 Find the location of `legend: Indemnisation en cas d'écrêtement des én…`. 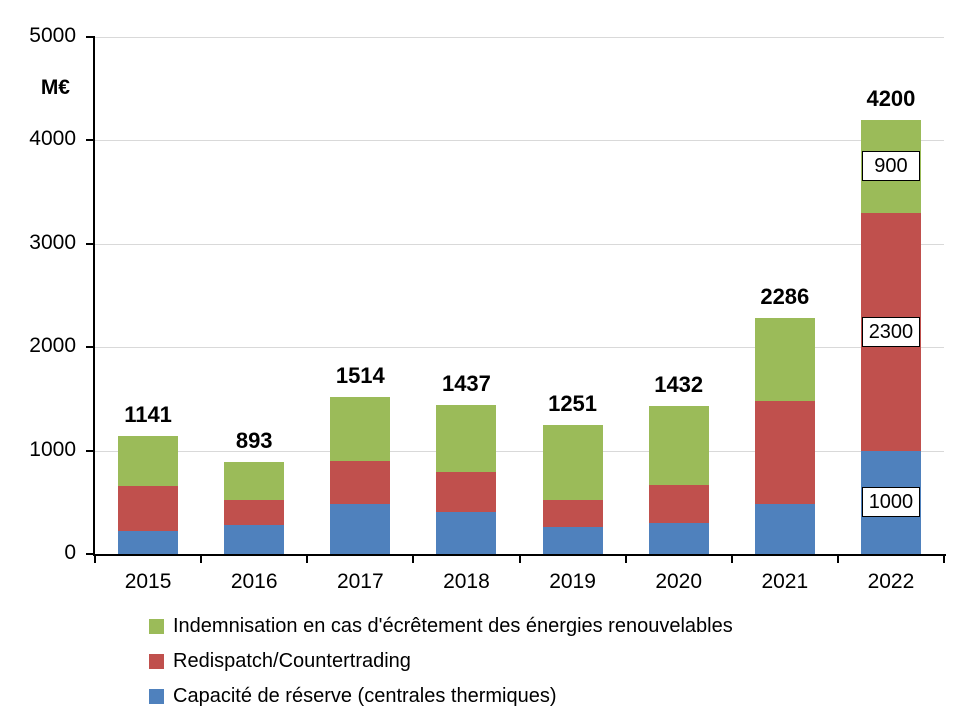

legend: Indemnisation en cas d'écrêtement des én… is located at coordinates (441, 667).